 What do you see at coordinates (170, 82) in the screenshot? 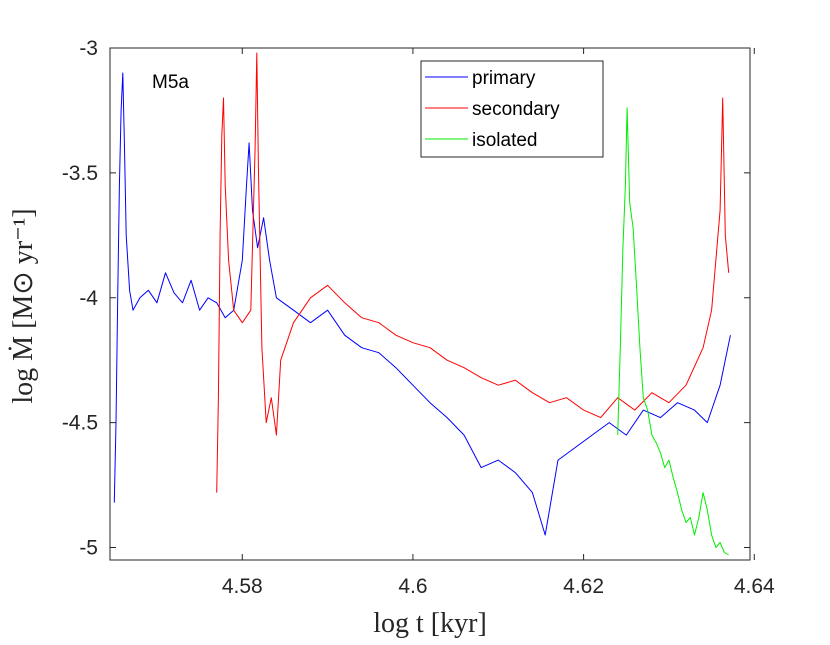
I see `annotation-label: M5a` at bounding box center [170, 82].